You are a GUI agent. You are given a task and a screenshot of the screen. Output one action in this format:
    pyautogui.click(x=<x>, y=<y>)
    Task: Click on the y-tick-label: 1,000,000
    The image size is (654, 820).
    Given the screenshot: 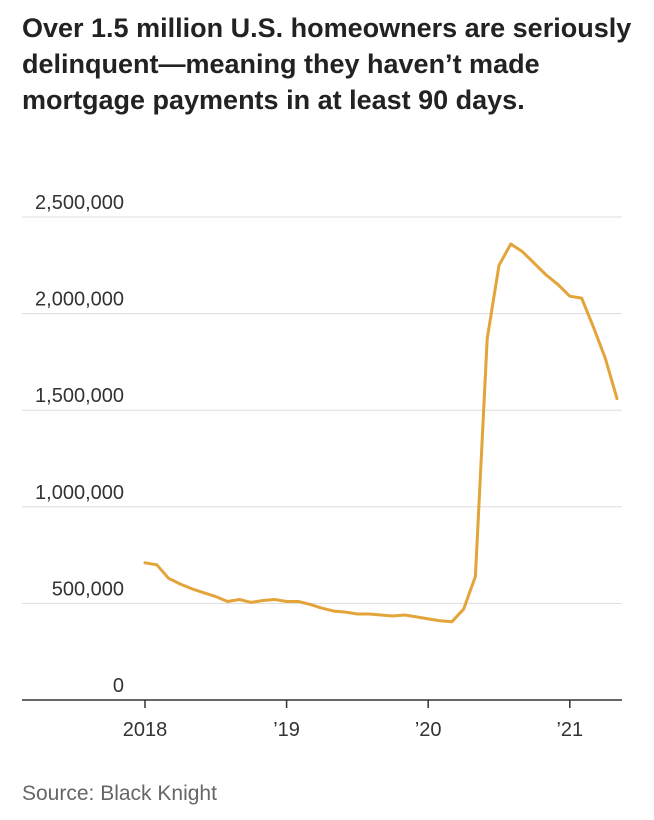 What is the action you would take?
    pyautogui.click(x=79, y=493)
    